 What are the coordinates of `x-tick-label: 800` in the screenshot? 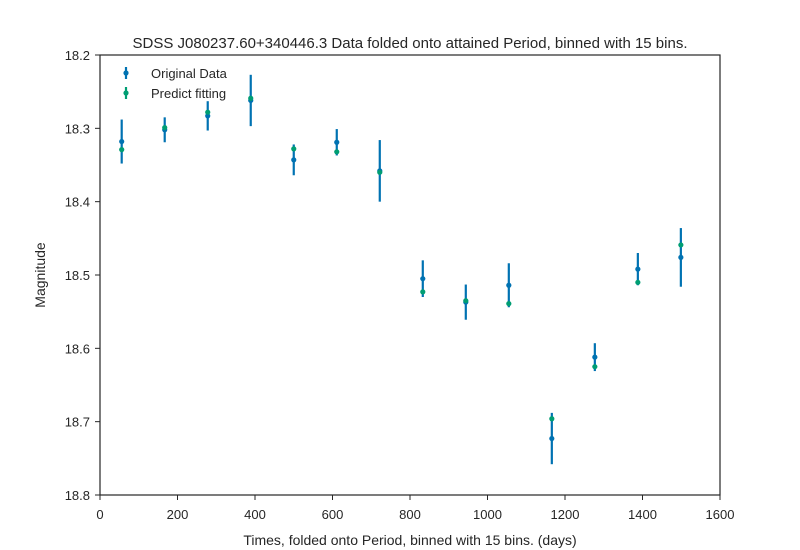 It's located at (410, 514).